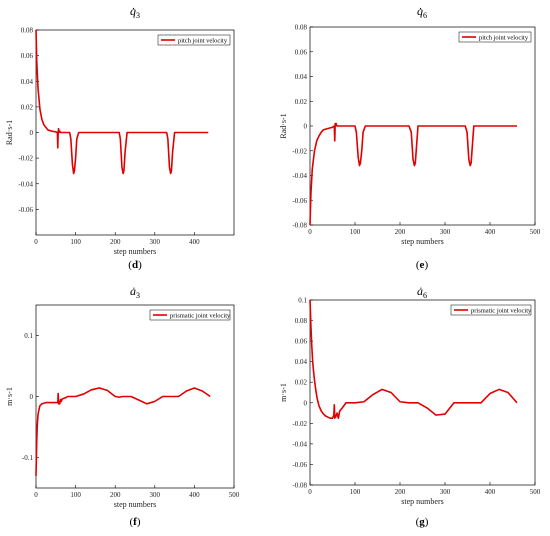 The width and height of the screenshot is (550, 536). Describe the element at coordinates (135, 265) in the screenshot. I see `panel-label: (d)` at that location.